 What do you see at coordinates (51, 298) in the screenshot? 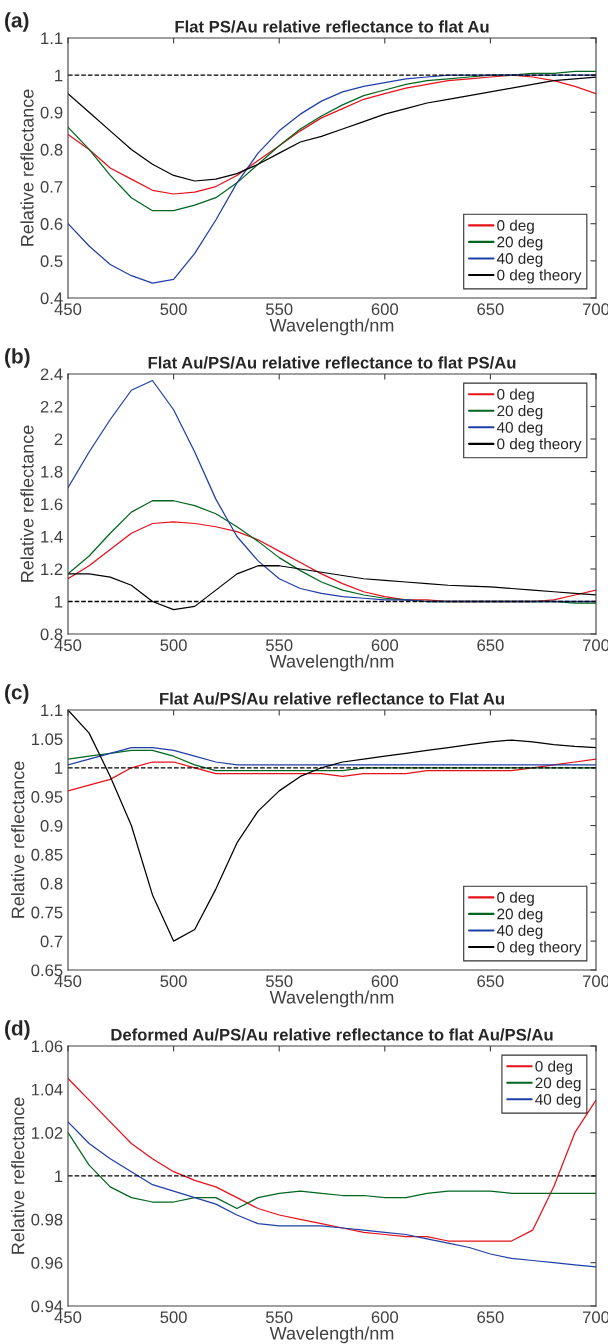
I see `y-tick-label: 0.4` at bounding box center [51, 298].